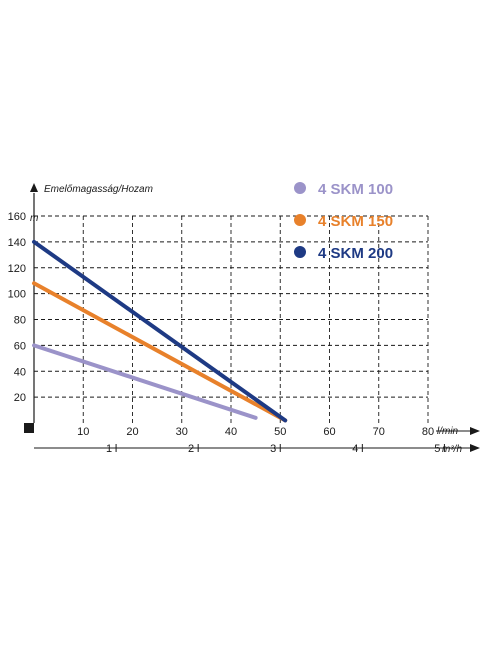 The image size is (496, 664). What do you see at coordinates (475, 431) in the screenshot?
I see `x-axis-arrow-icon` at bounding box center [475, 431].